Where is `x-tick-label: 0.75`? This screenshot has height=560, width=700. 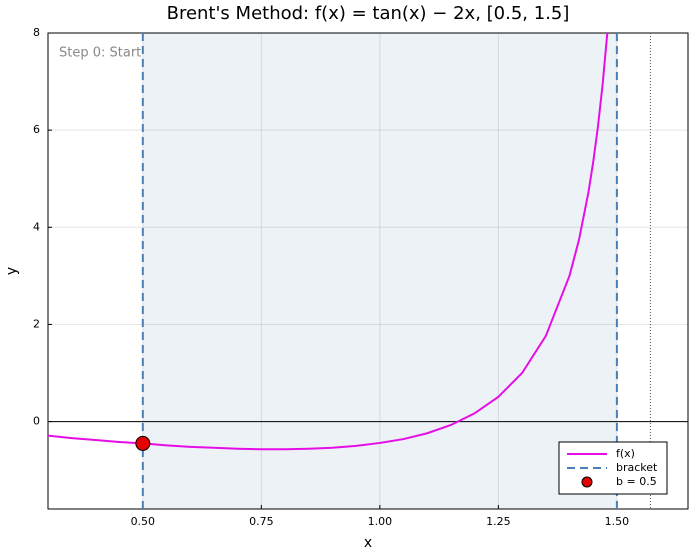 x-tick-label: 0.75 is located at coordinates (261, 521).